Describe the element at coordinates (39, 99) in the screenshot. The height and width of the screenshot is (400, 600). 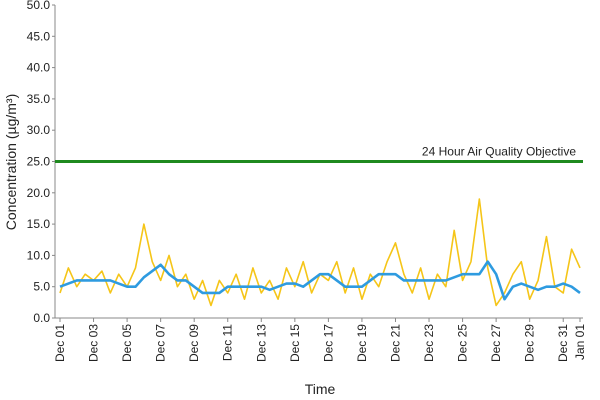
I see `y-tick-label: 35.0` at that location.